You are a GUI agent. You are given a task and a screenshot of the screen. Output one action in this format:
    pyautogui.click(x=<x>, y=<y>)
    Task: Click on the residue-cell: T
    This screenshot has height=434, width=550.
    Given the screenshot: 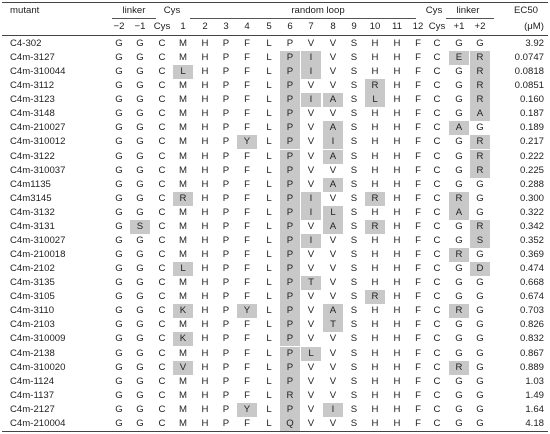 What is the action you would take?
    pyautogui.click(x=333, y=325)
    